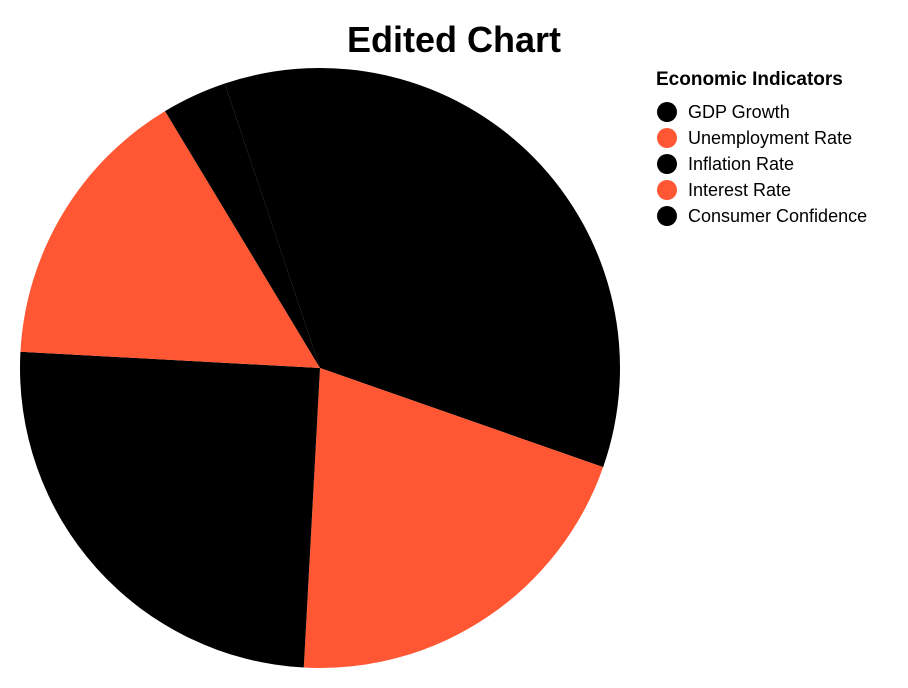  What do you see at coordinates (770, 138) in the screenshot?
I see `legend-label: Unemployment Rate` at bounding box center [770, 138].